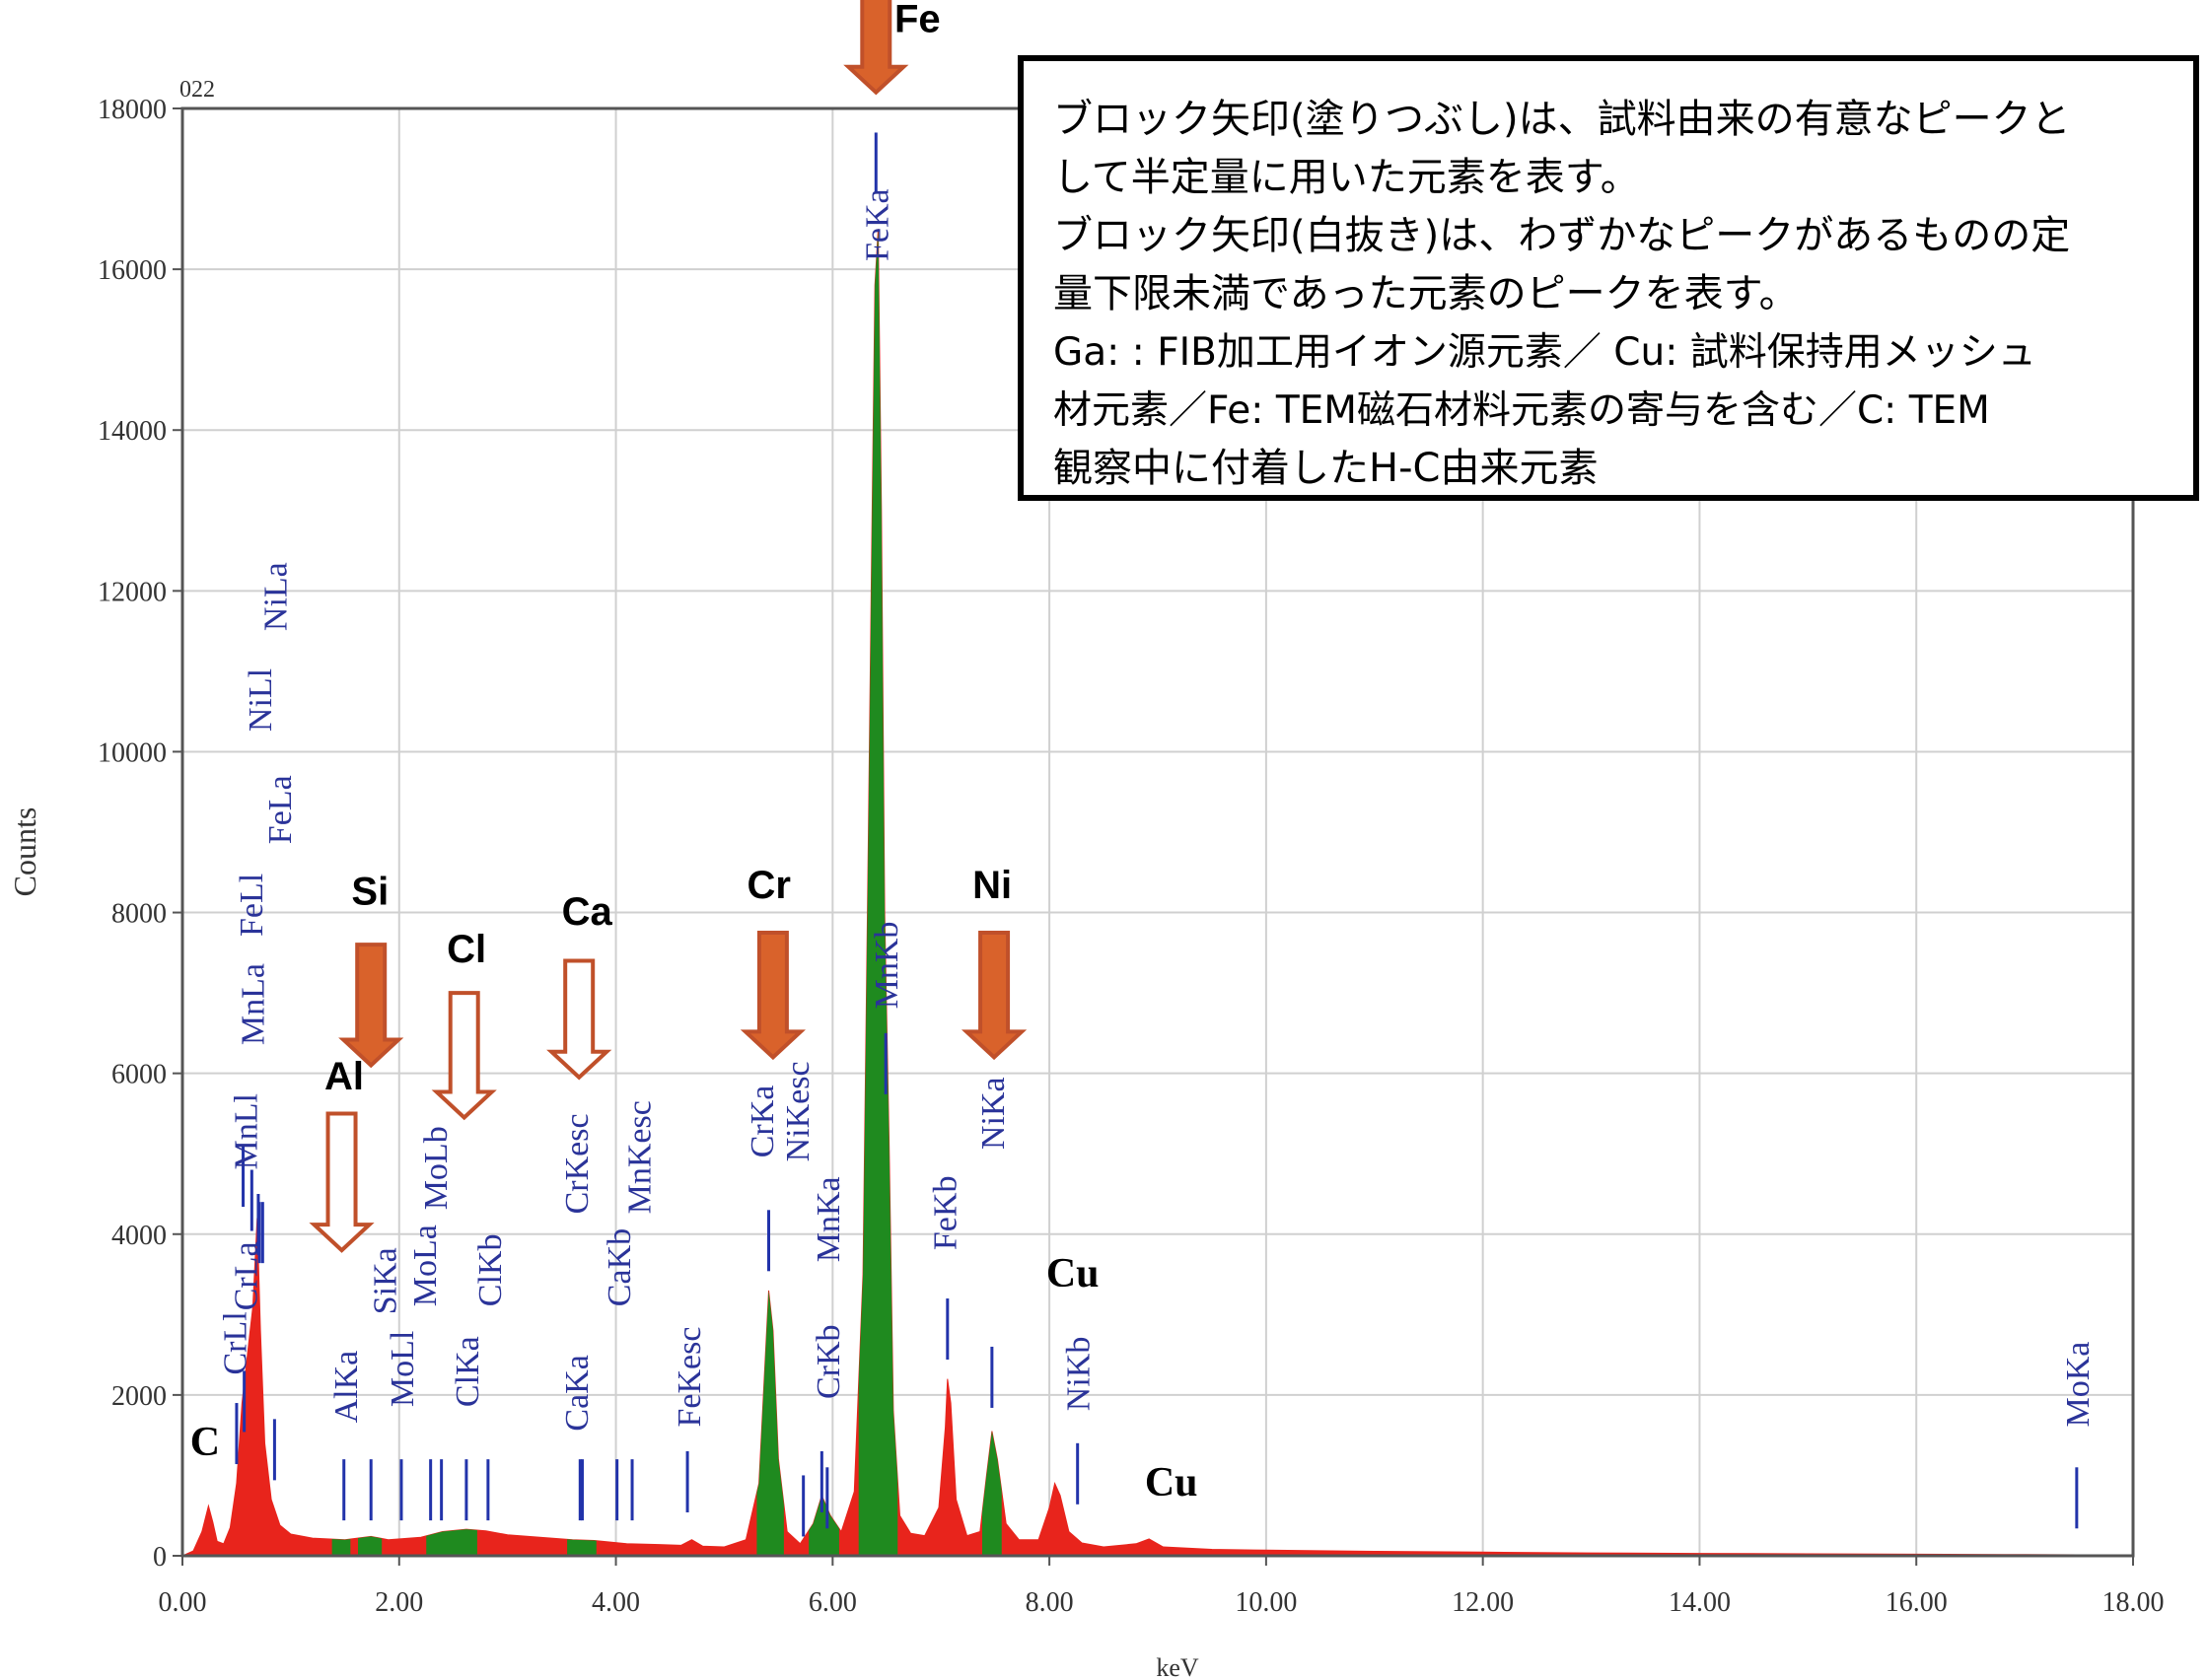 The image size is (2208, 1680). Describe the element at coordinates (1266, 1602) in the screenshot. I see `x-tick-label: 10.00` at that location.